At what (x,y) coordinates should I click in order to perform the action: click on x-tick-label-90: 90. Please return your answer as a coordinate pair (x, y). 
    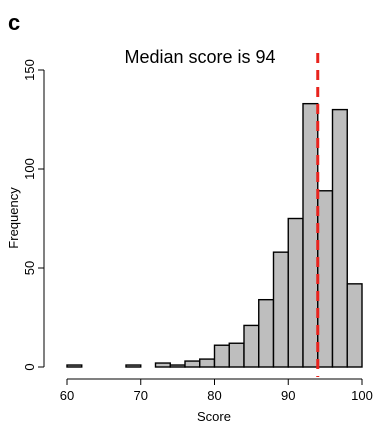
    Looking at the image, I should click on (288, 395).